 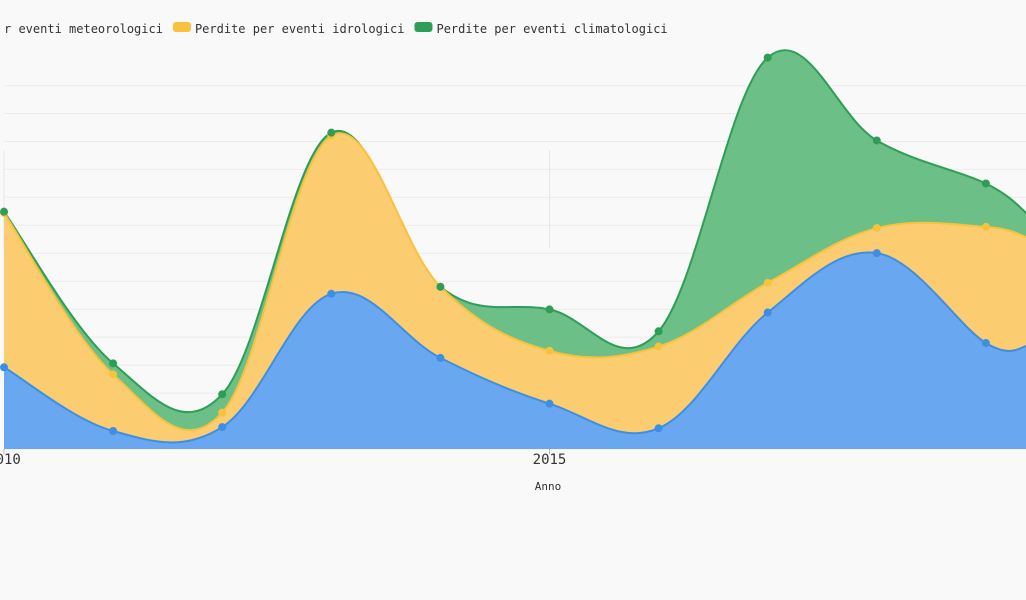 What do you see at coordinates (548, 486) in the screenshot?
I see `x-axis-label: Anno` at bounding box center [548, 486].